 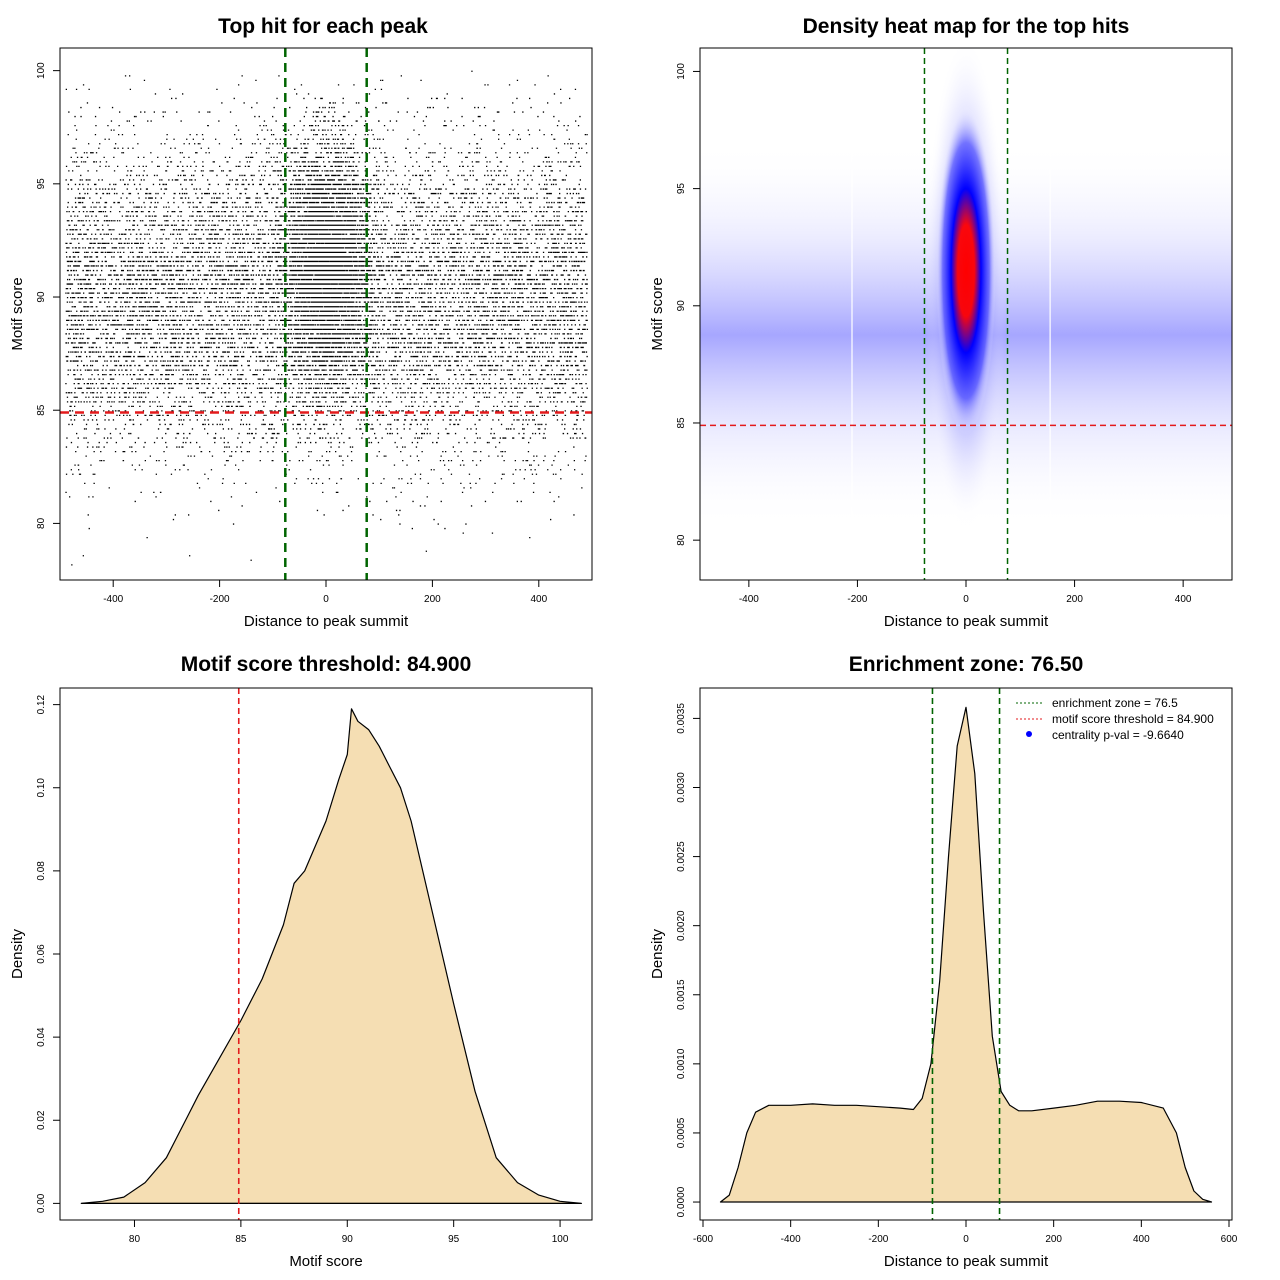 I want to click on y-tick-label: 0.0010, so click(x=681, y=1063).